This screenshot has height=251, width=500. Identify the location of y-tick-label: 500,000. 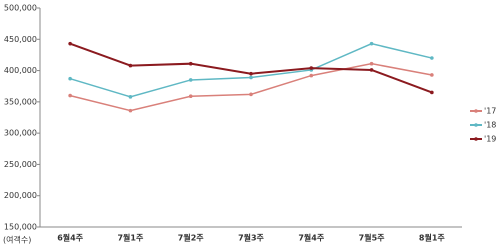
(20, 8).